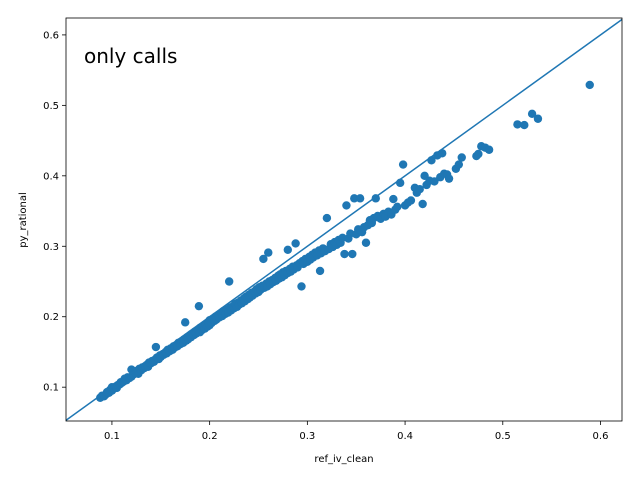  I want to click on y-tick-label: 0.3, so click(51, 247).